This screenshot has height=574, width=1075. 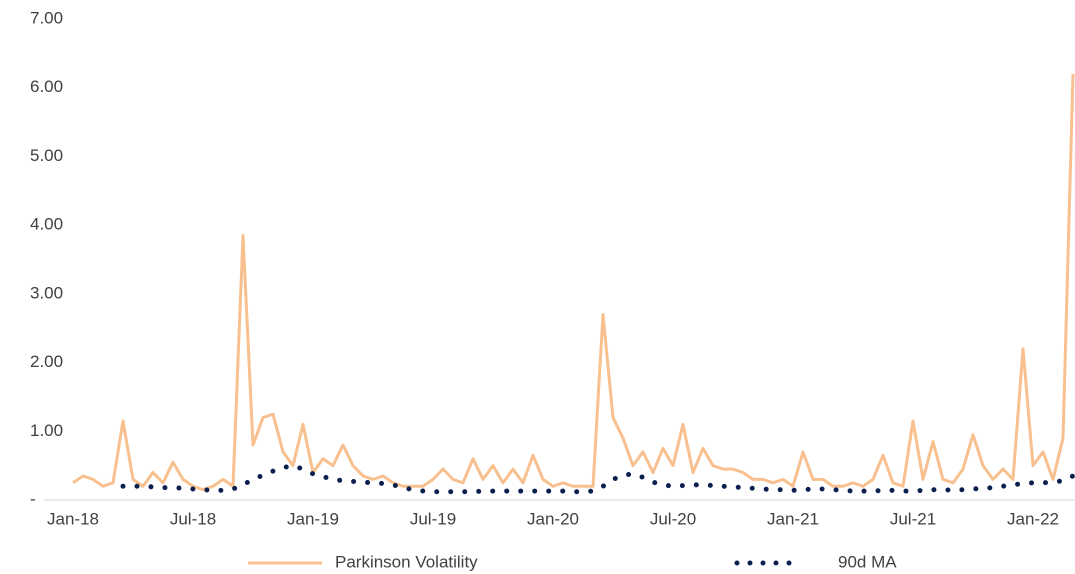 I want to click on series-line, so click(x=597, y=479).